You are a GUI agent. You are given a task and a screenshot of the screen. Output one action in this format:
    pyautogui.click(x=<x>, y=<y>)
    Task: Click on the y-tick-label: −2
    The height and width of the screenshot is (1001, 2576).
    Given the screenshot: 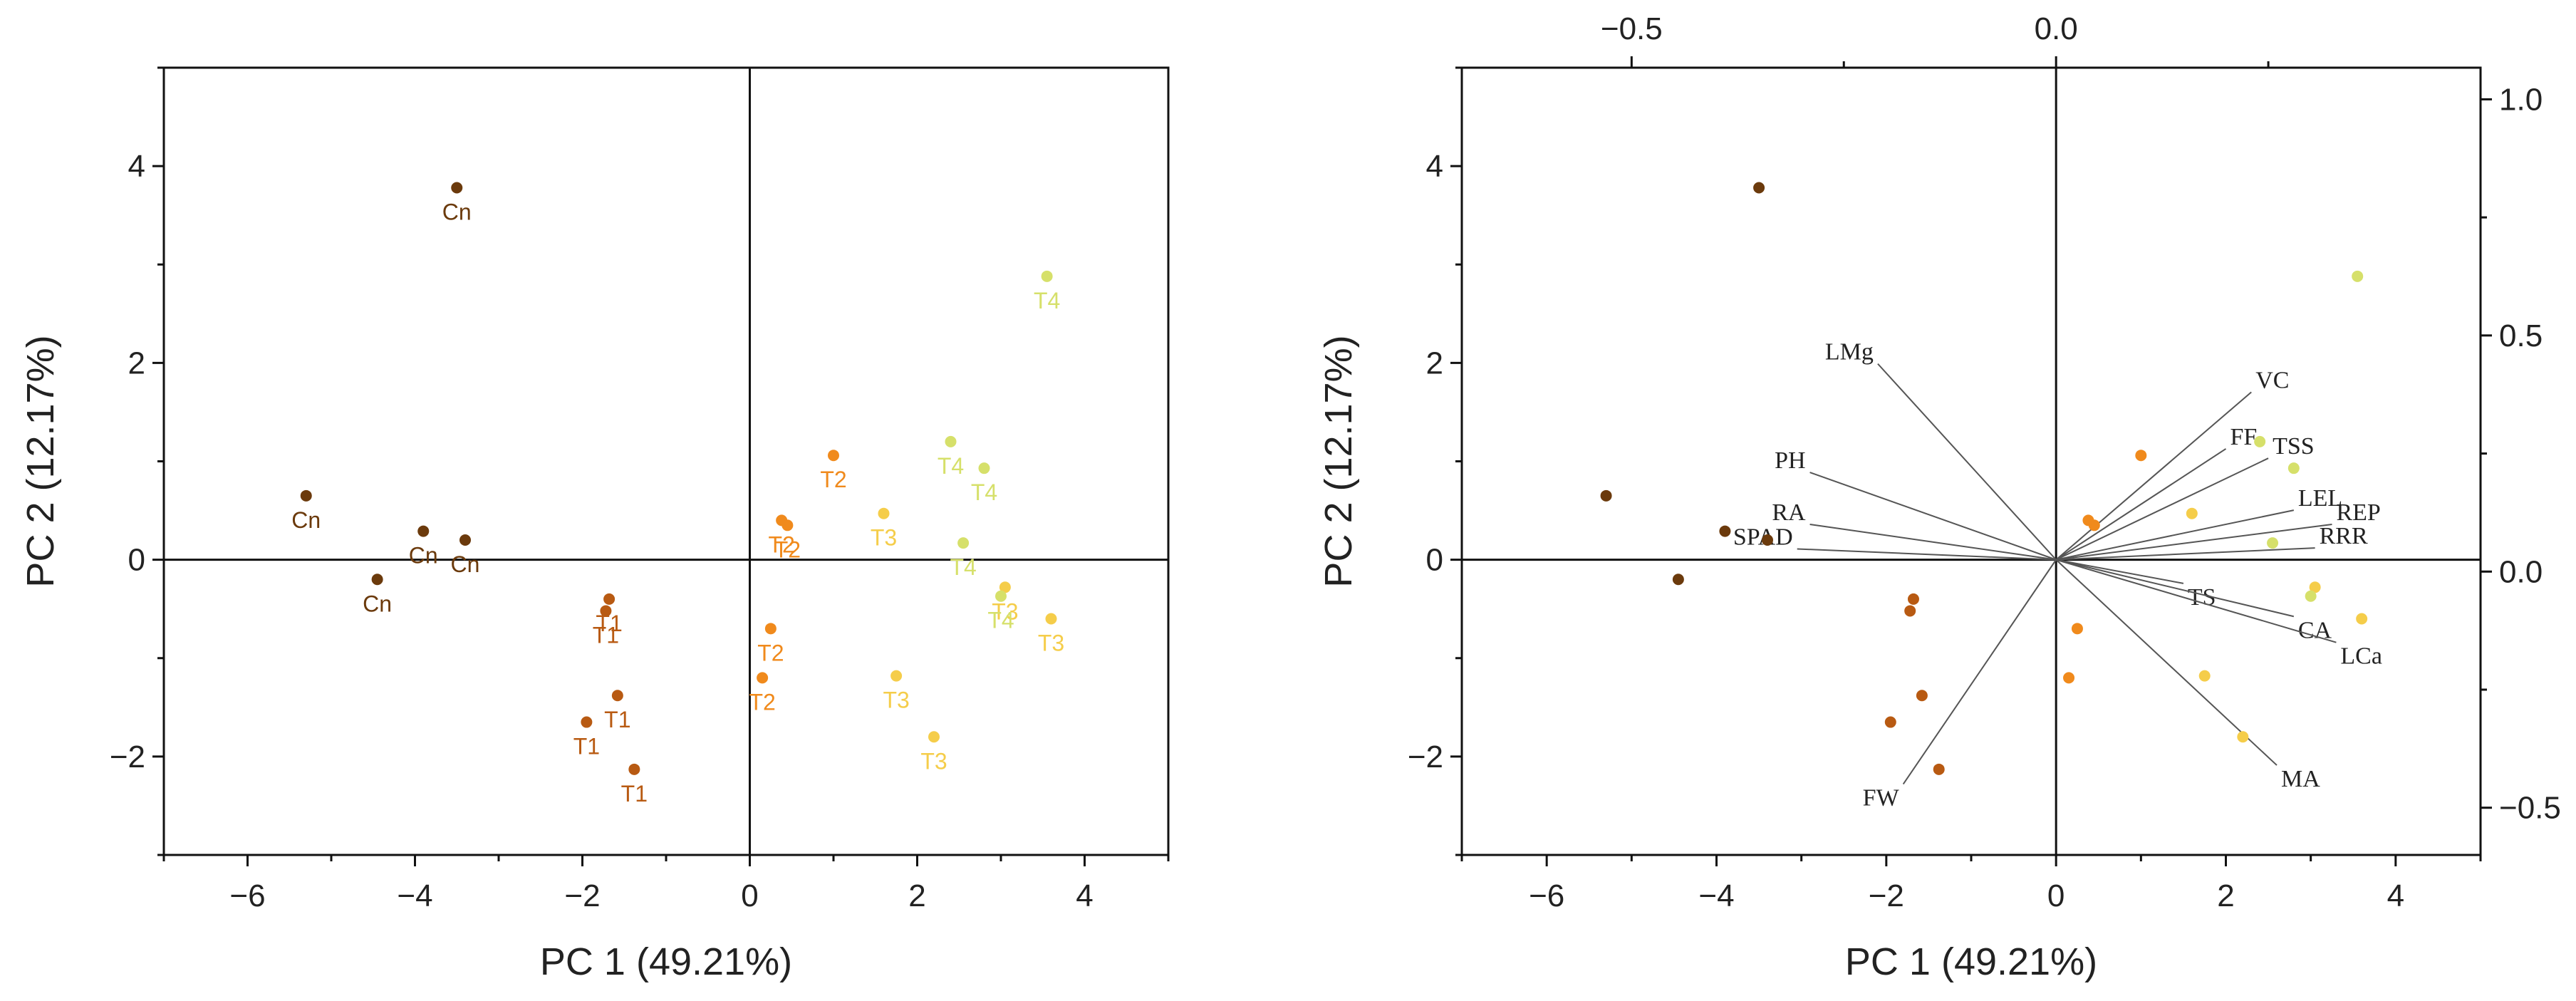 What is the action you would take?
    pyautogui.click(x=1425, y=757)
    